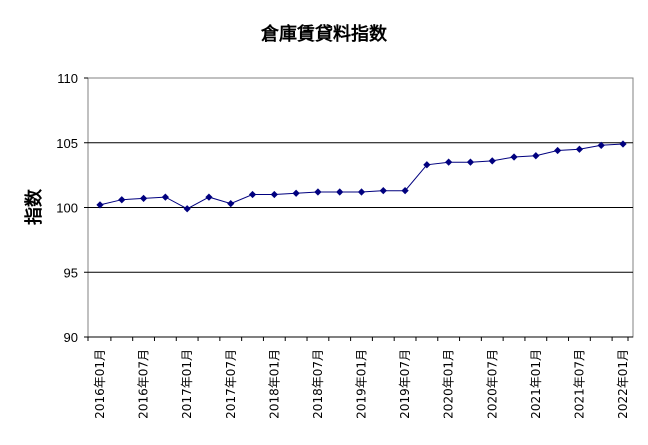 The image size is (648, 445). I want to click on x-tick-label: 2020年07月, so click(492, 384).